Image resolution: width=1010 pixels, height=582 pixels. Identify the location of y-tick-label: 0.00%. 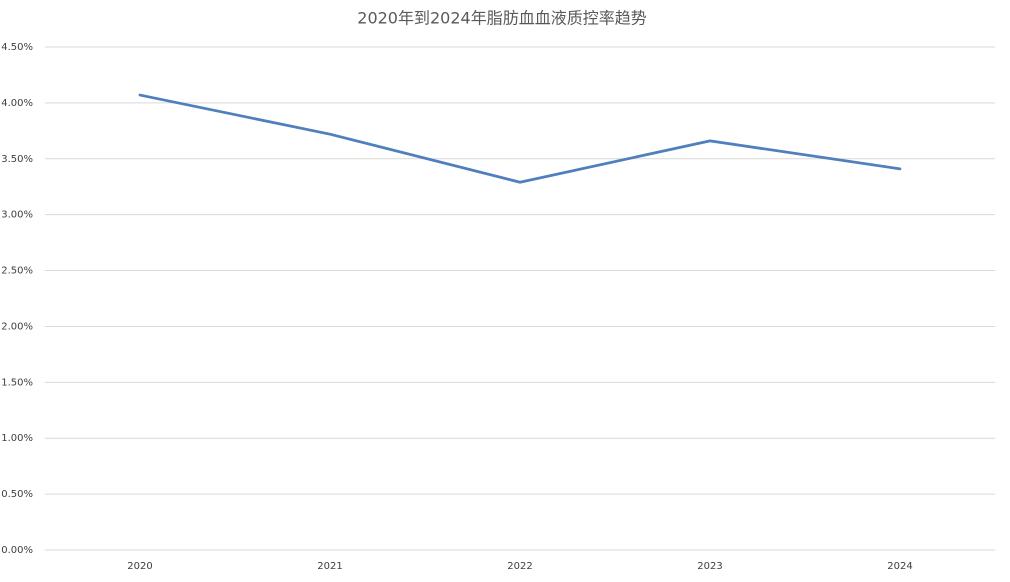
(17, 550).